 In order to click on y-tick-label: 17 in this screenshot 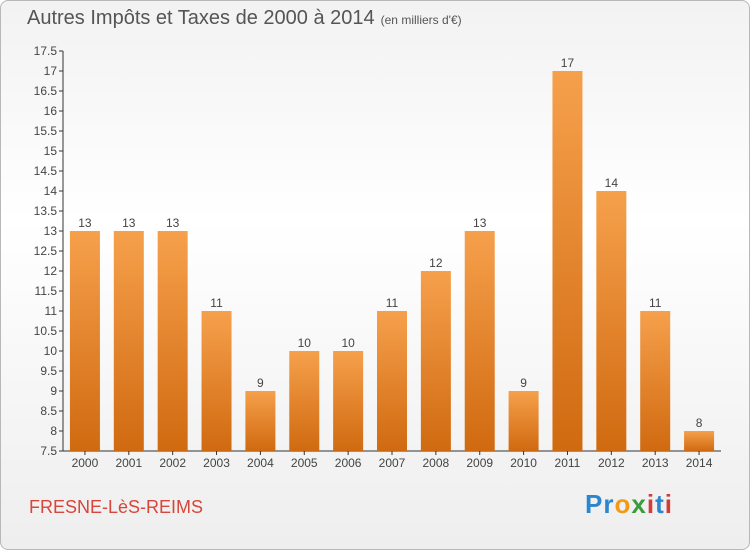, I will do `click(51, 71)`.